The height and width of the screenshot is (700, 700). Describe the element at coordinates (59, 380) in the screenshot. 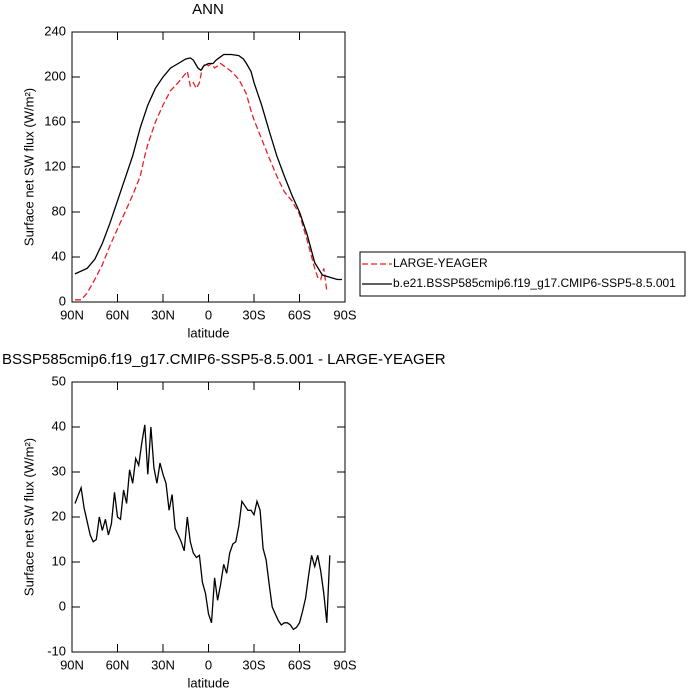

I see `y-tick-label: 50` at that location.